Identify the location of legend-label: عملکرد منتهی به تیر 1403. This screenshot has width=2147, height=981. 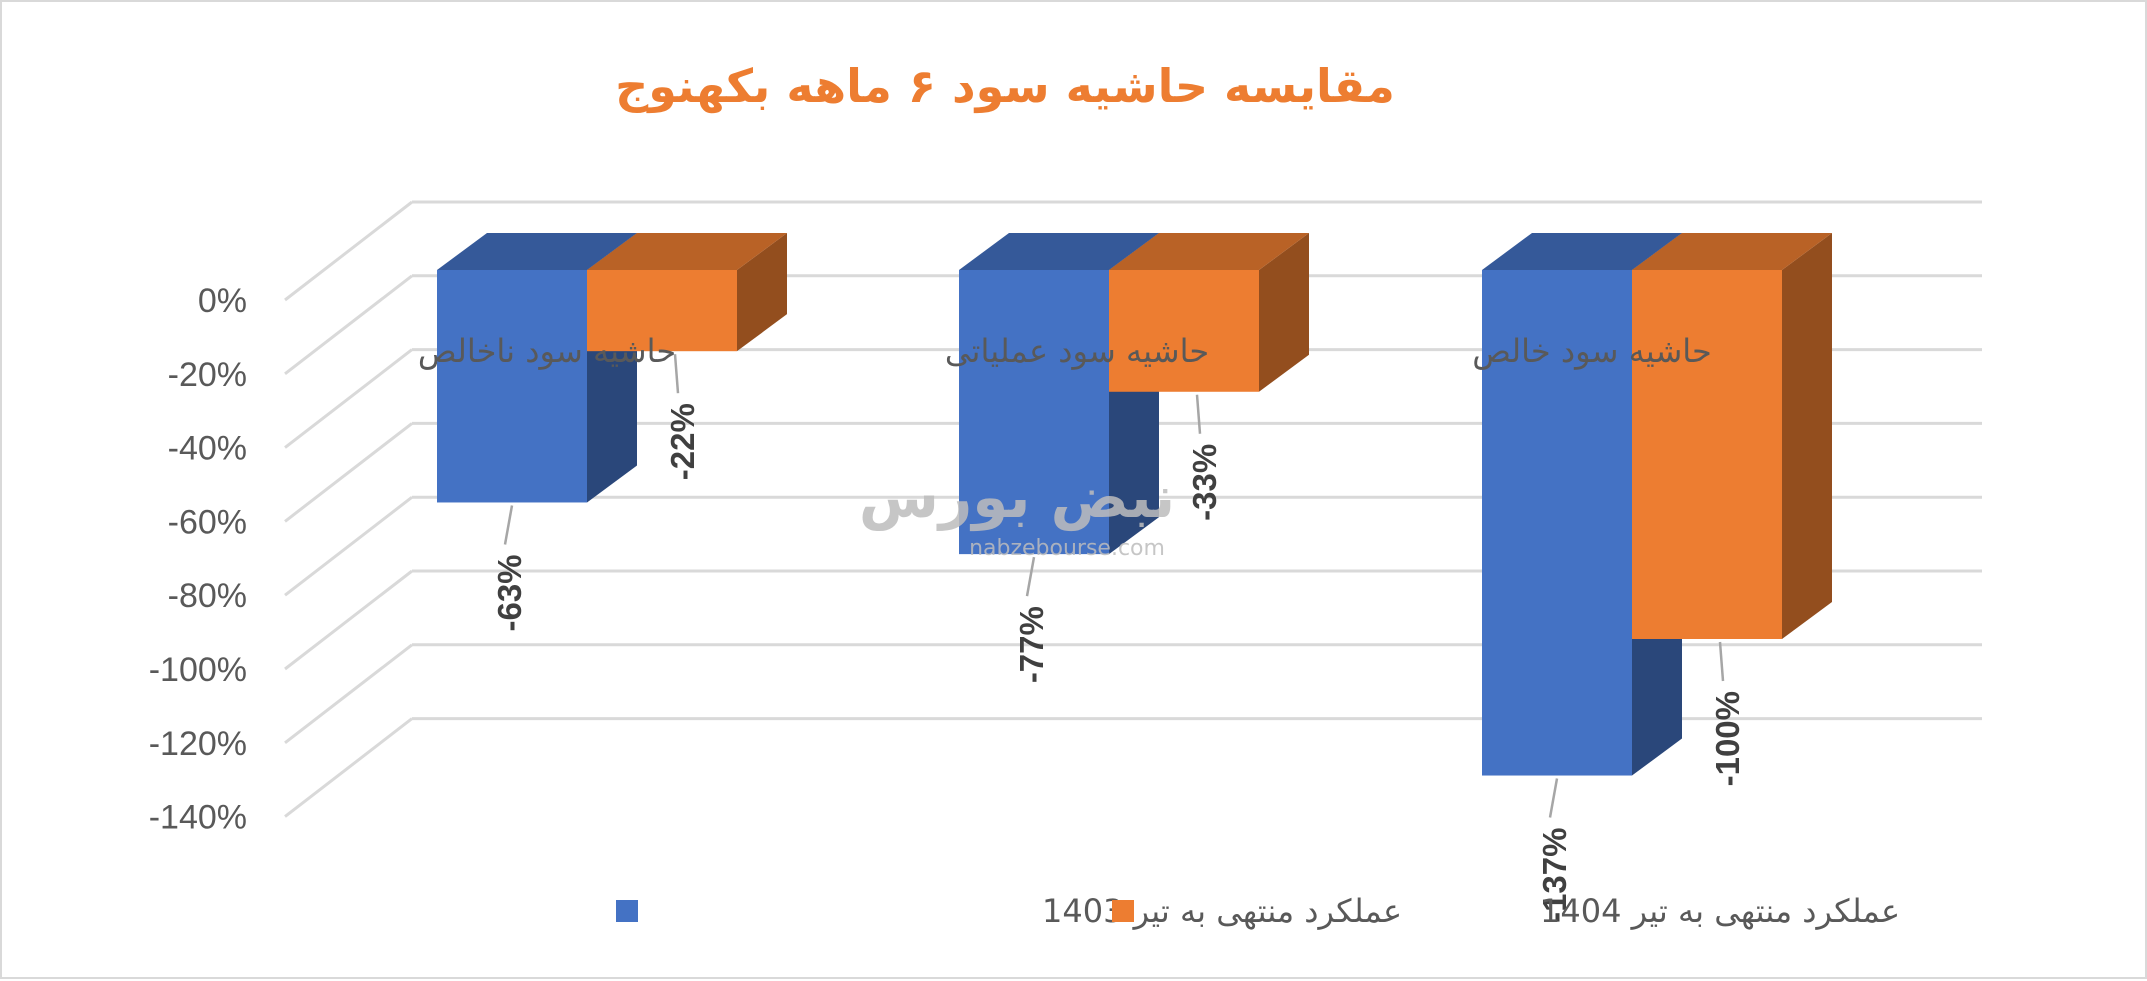
(1222, 911).